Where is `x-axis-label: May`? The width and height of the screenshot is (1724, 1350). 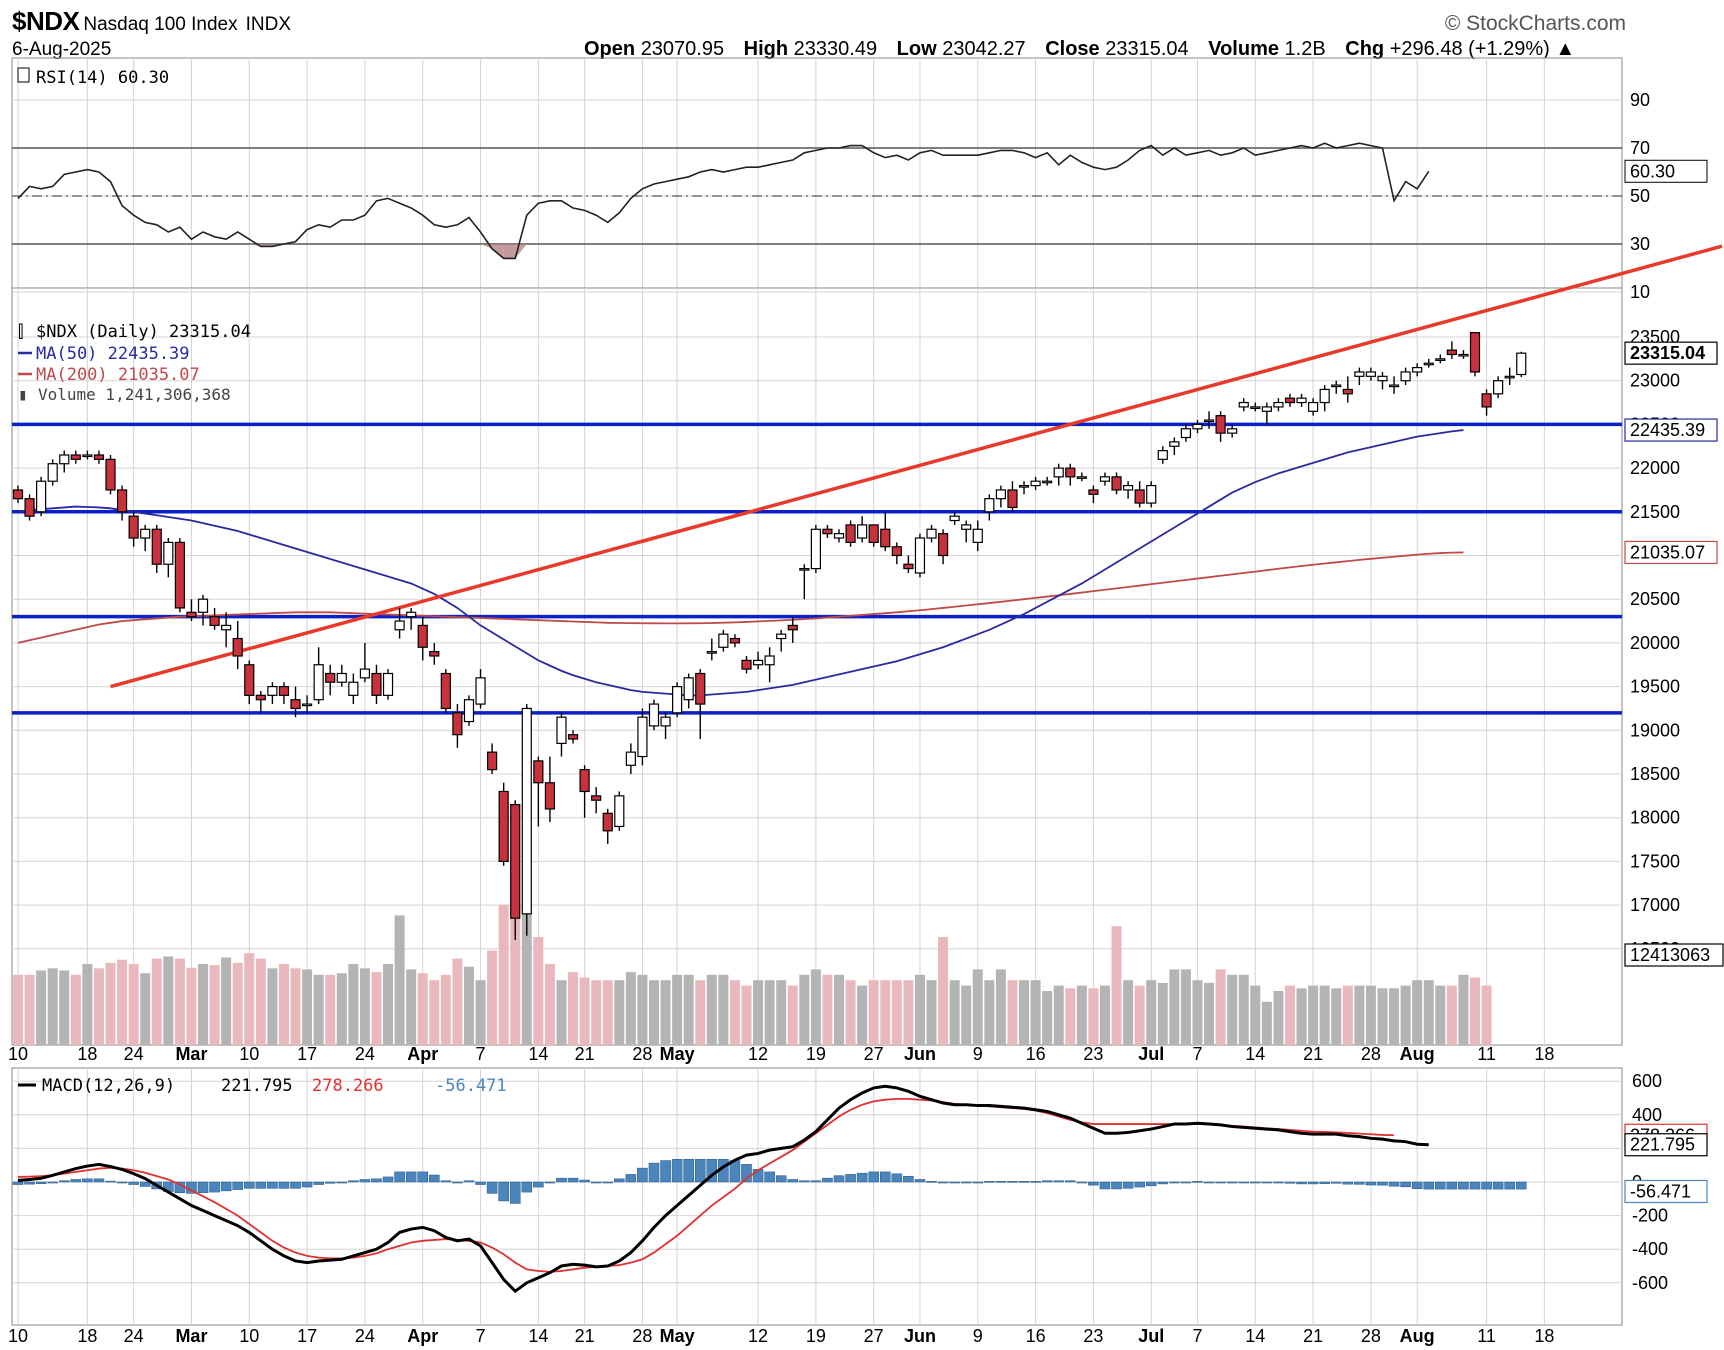
x-axis-label: May is located at coordinates (677, 1054).